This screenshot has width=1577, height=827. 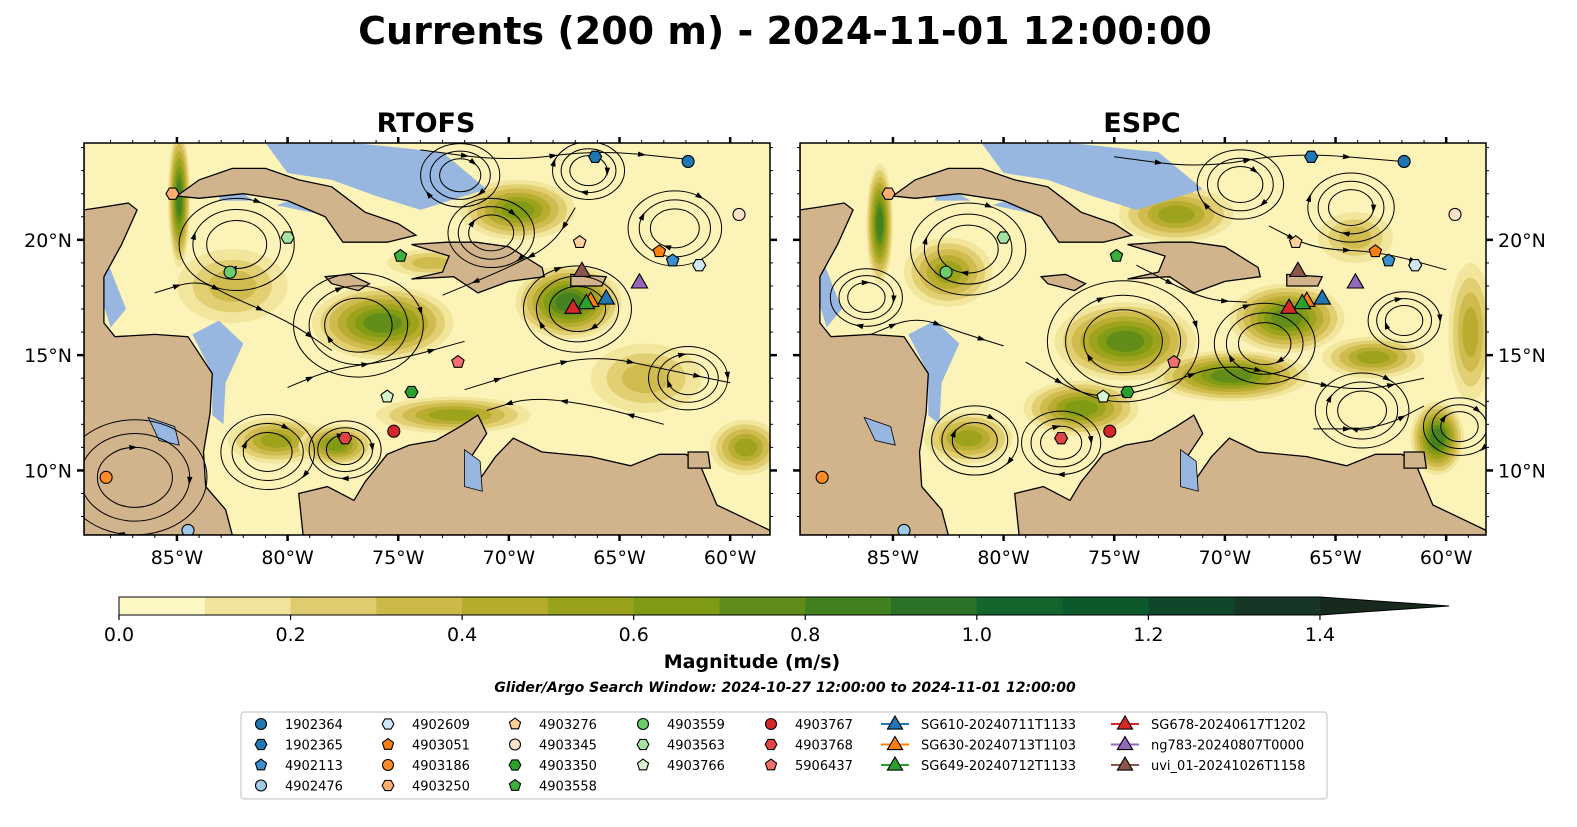 What do you see at coordinates (998, 746) in the screenshot?
I see `legend-label: SG630-20240713T1103` at bounding box center [998, 746].